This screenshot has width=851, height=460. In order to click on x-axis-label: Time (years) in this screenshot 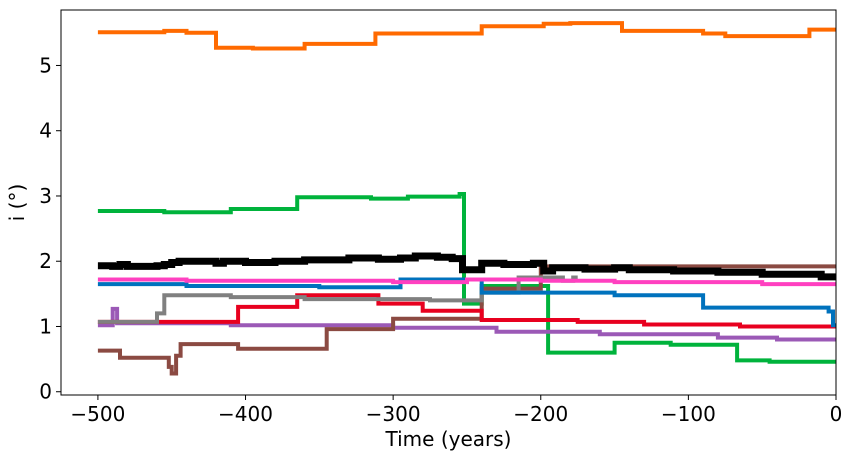, I will do `click(448, 439)`.